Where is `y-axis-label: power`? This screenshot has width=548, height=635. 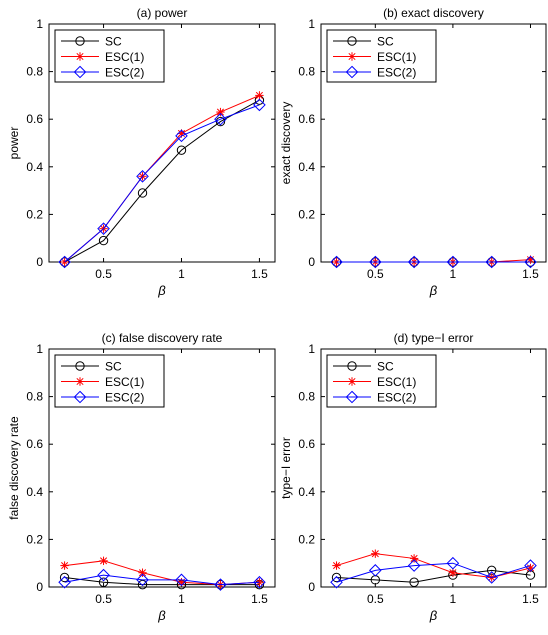
y-axis-label: power is located at coordinates (14, 143).